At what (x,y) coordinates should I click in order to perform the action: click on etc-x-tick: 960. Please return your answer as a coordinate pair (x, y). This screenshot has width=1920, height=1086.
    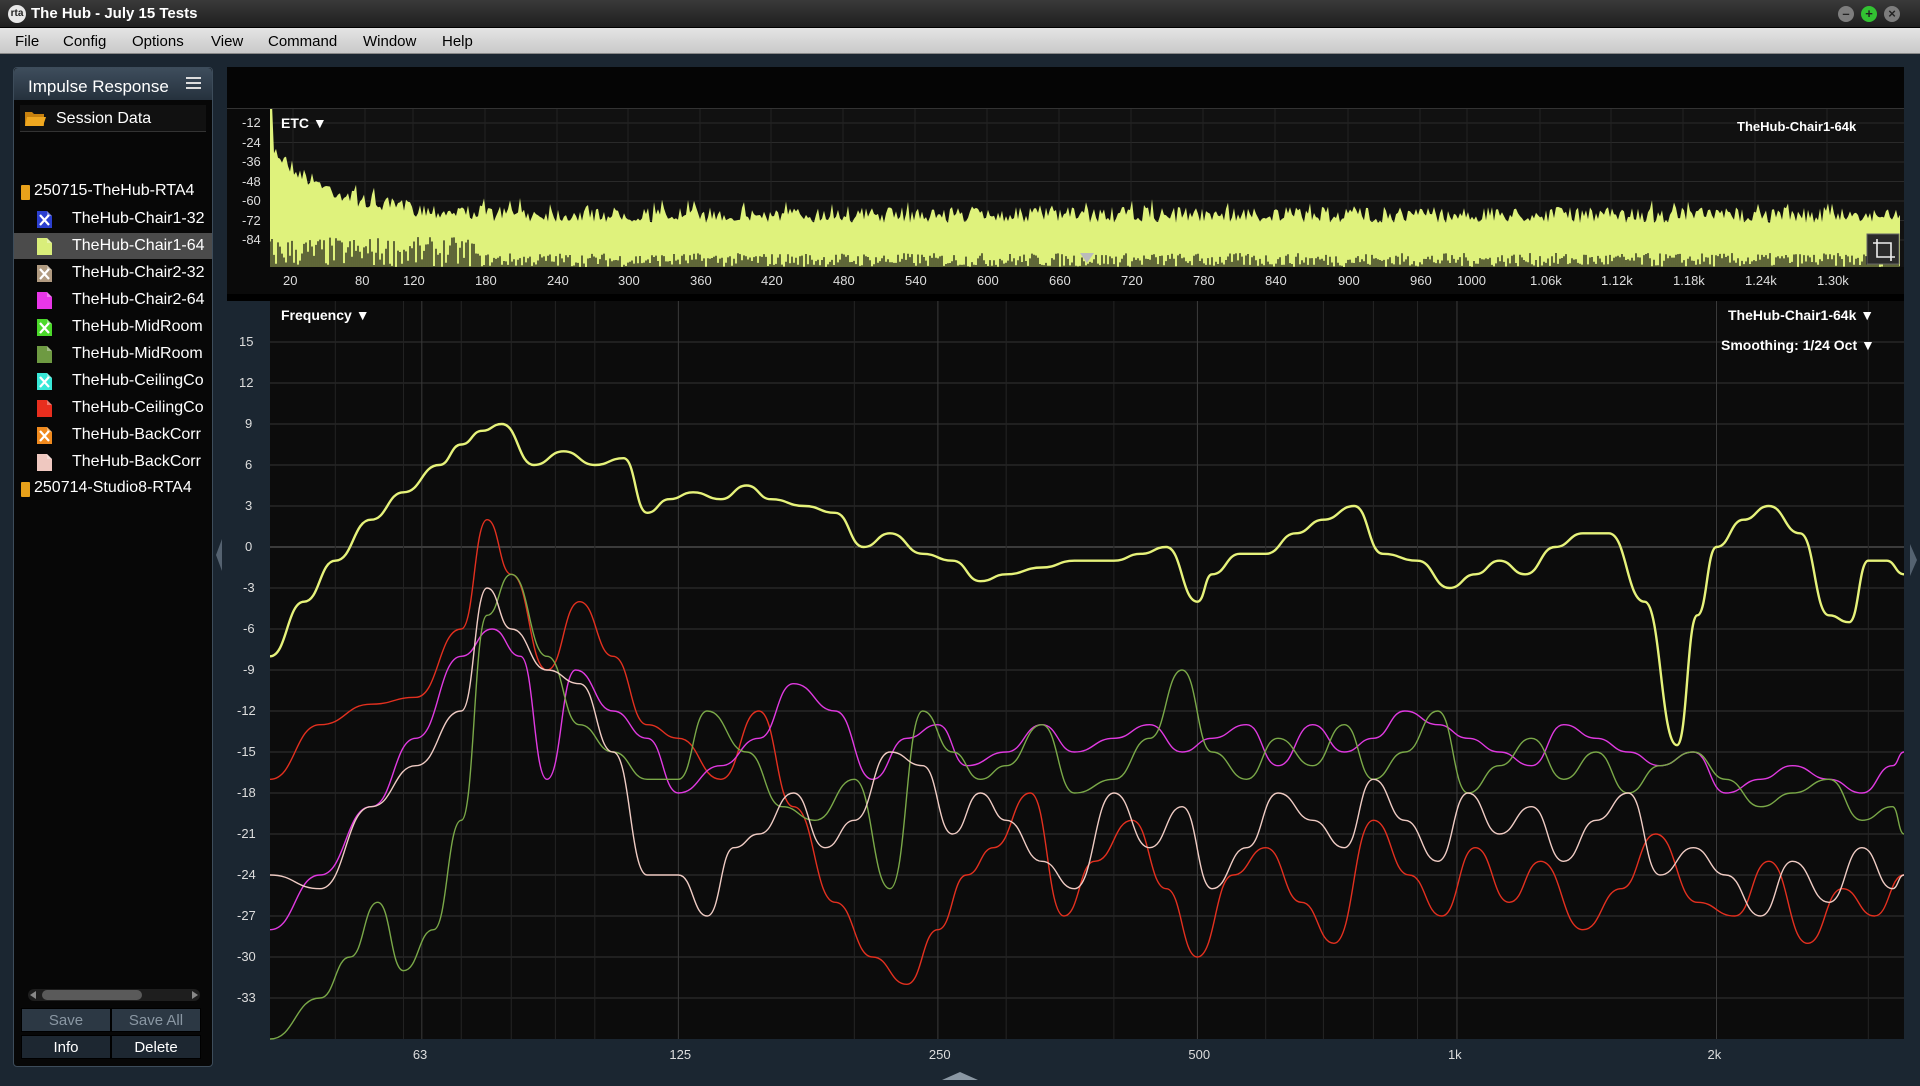
    Looking at the image, I should click on (1421, 280).